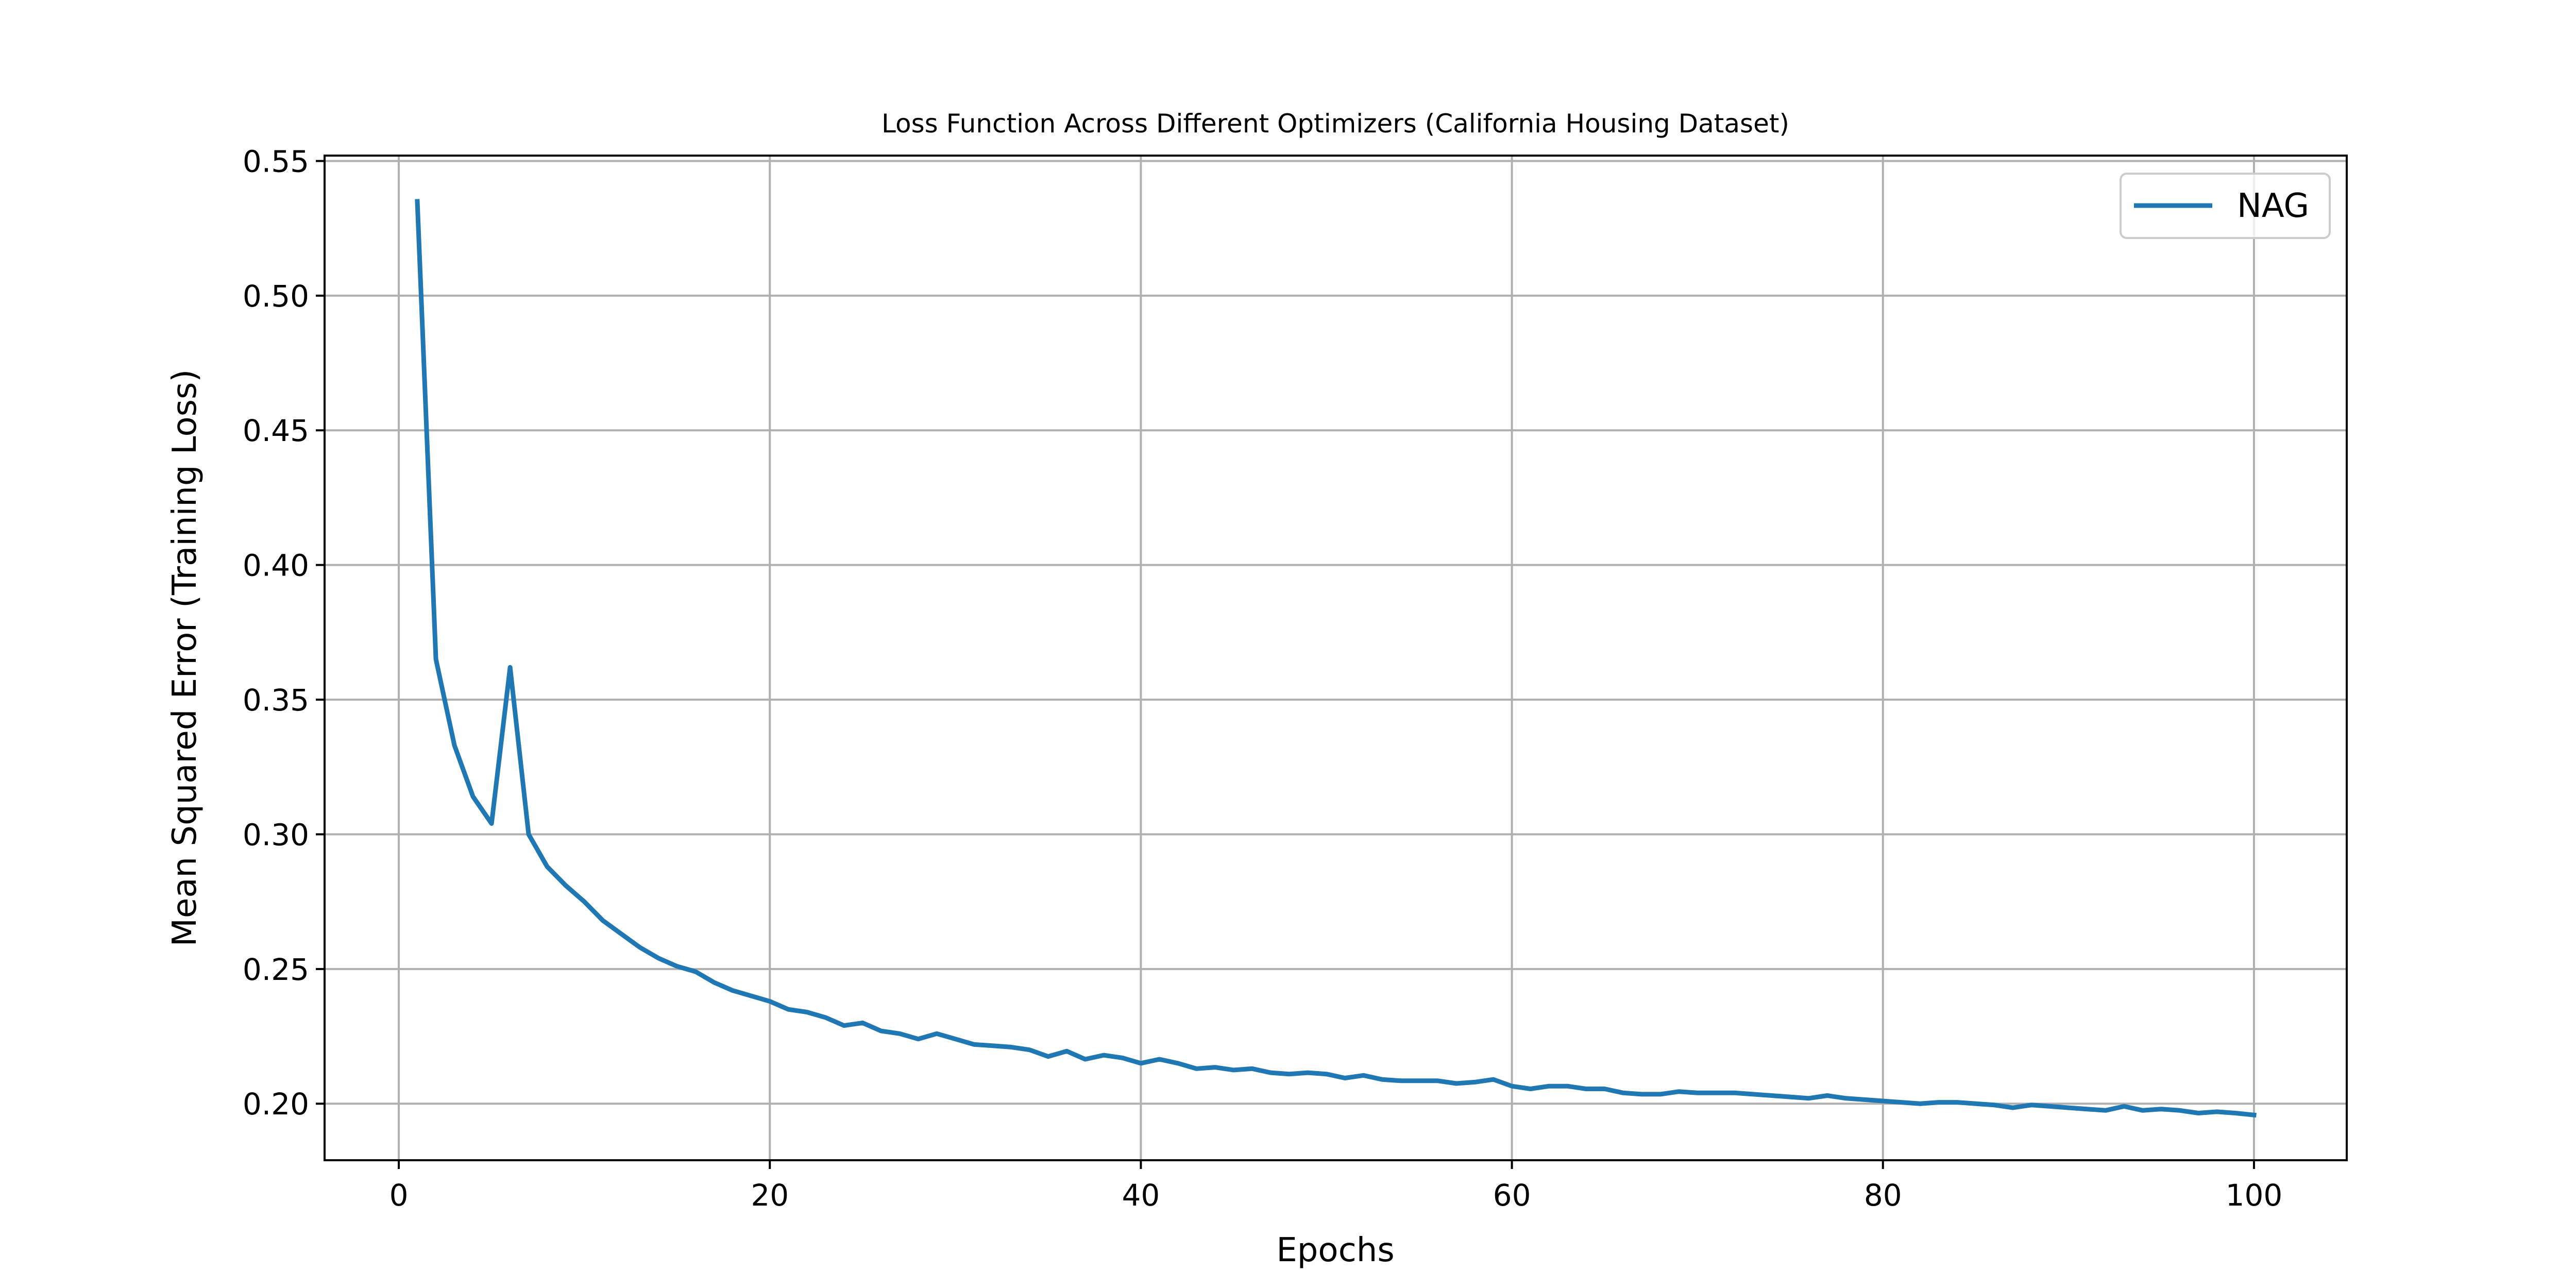 This screenshot has height=1288, width=2576. What do you see at coordinates (2254, 1195) in the screenshot?
I see `x-tick-label: 100` at bounding box center [2254, 1195].